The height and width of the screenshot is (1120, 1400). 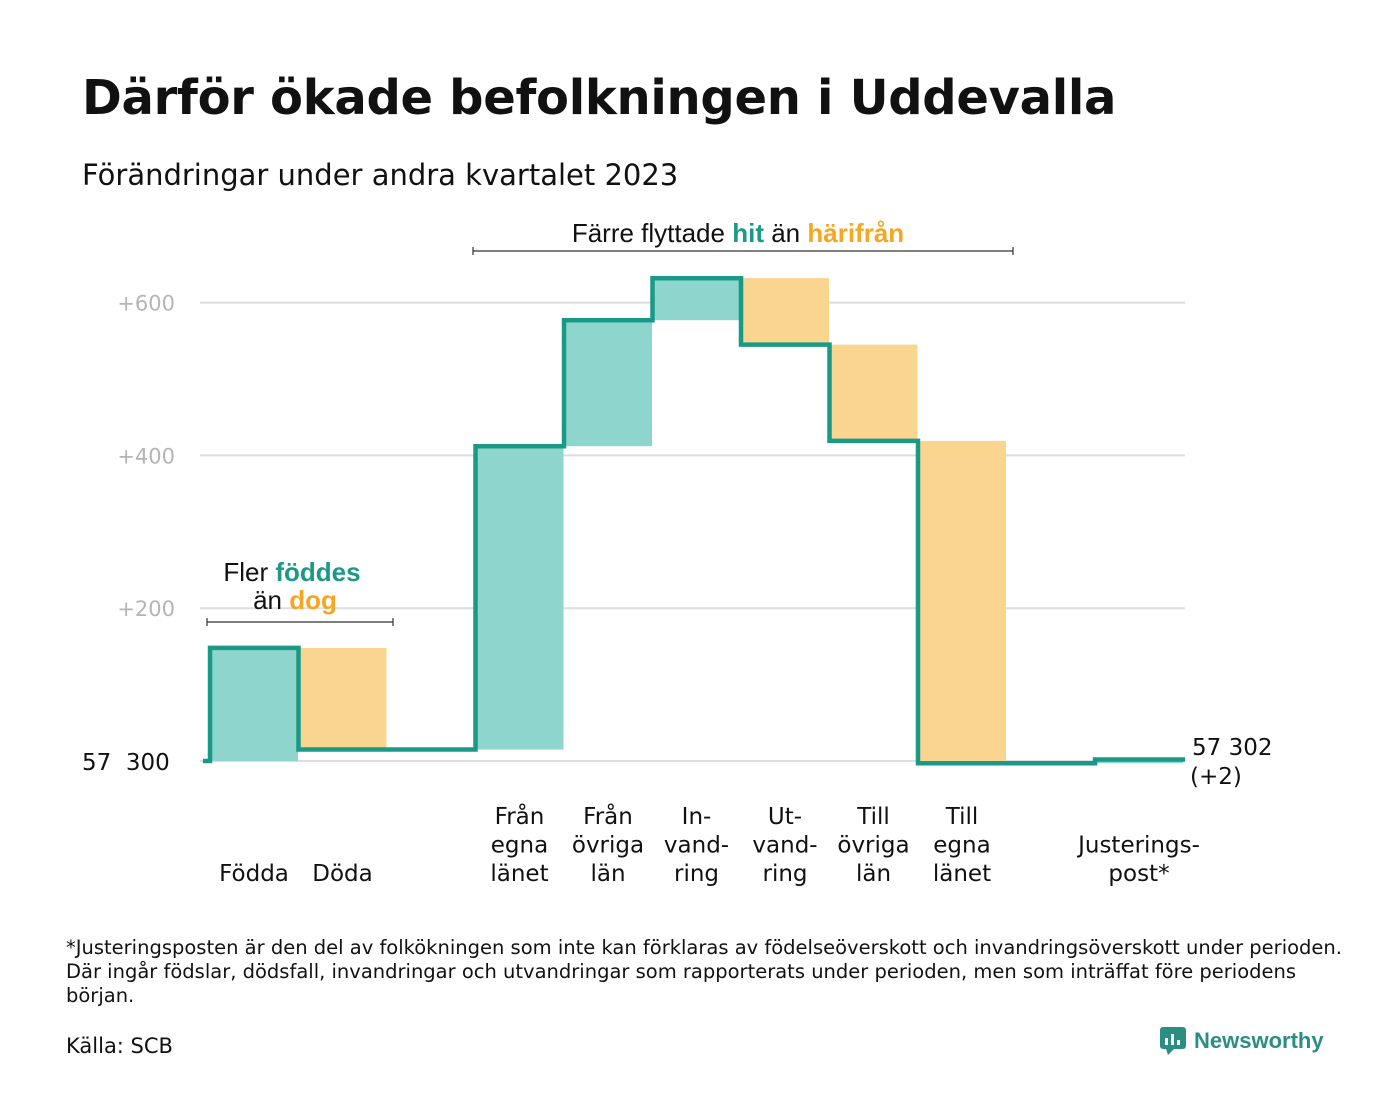 I want to click on source-label: Källa: SCB, so click(x=119, y=1046).